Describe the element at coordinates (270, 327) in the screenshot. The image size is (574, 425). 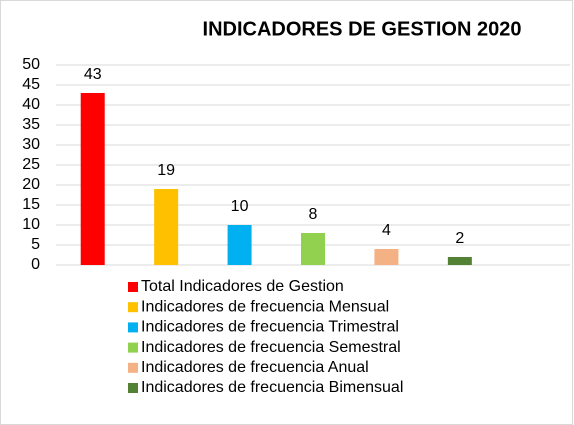
I see `legend-label: Indicadores de frecuencia Trimestral` at that location.